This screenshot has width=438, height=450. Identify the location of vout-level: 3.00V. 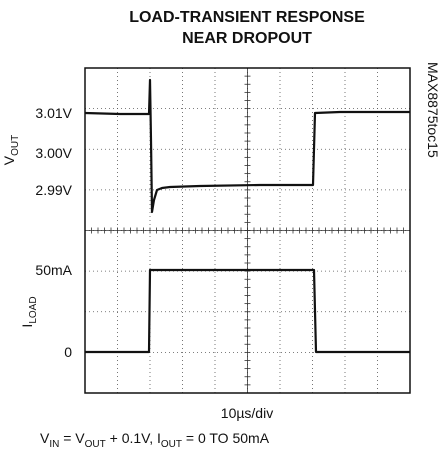
(53, 153).